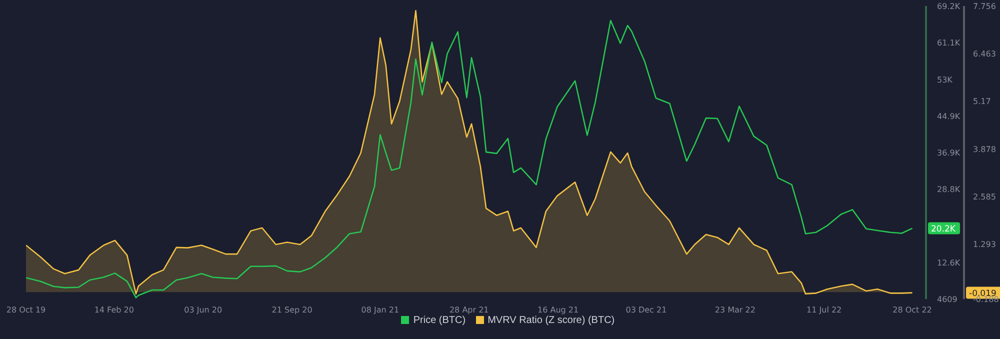 The image size is (1000, 339). What do you see at coordinates (551, 320) in the screenshot?
I see `legend-label: MVRV Ratio (Z score) (BTC)` at bounding box center [551, 320].